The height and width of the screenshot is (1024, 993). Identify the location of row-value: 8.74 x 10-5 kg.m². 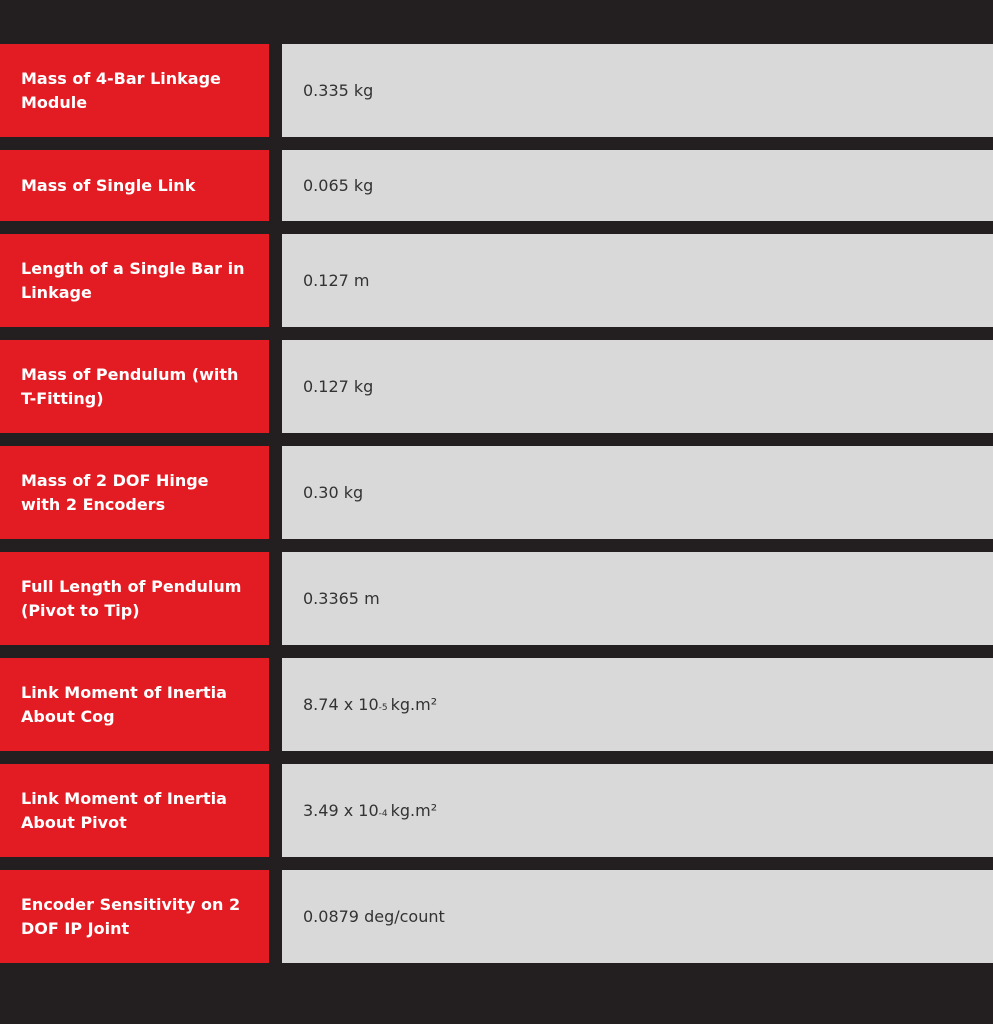
(637, 704).